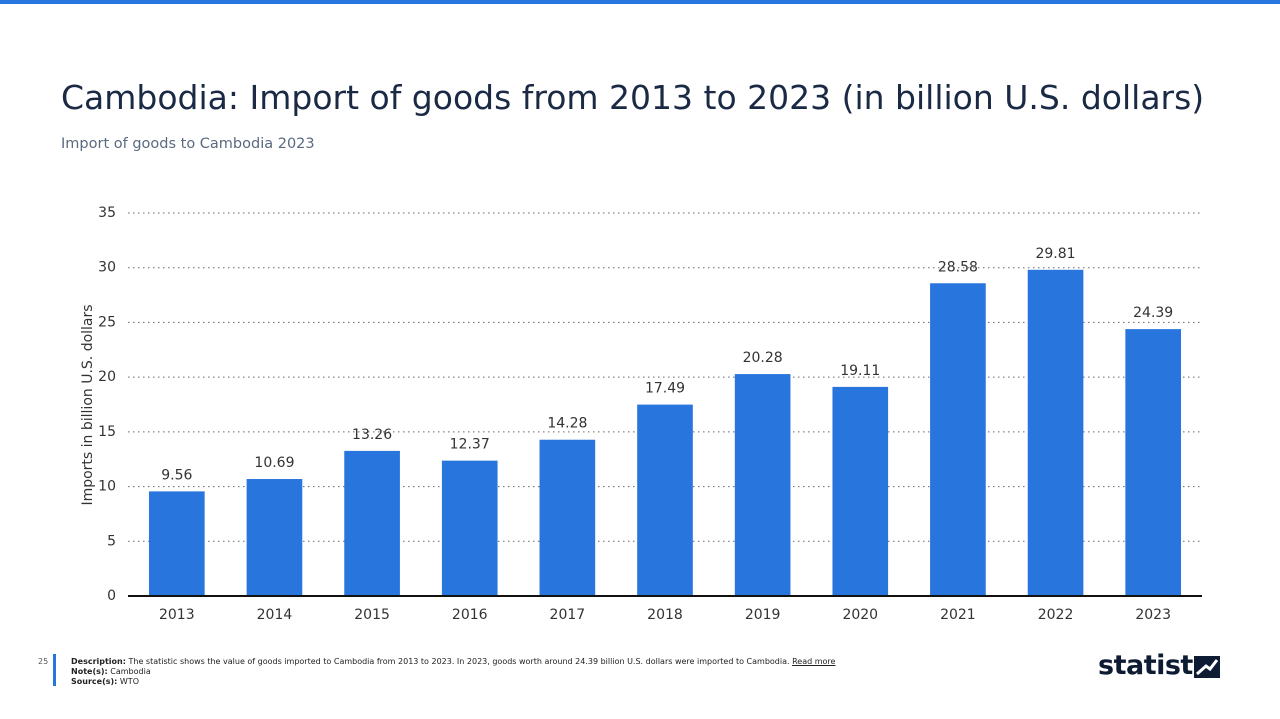  What do you see at coordinates (763, 615) in the screenshot?
I see `x-tick-label: 2019` at bounding box center [763, 615].